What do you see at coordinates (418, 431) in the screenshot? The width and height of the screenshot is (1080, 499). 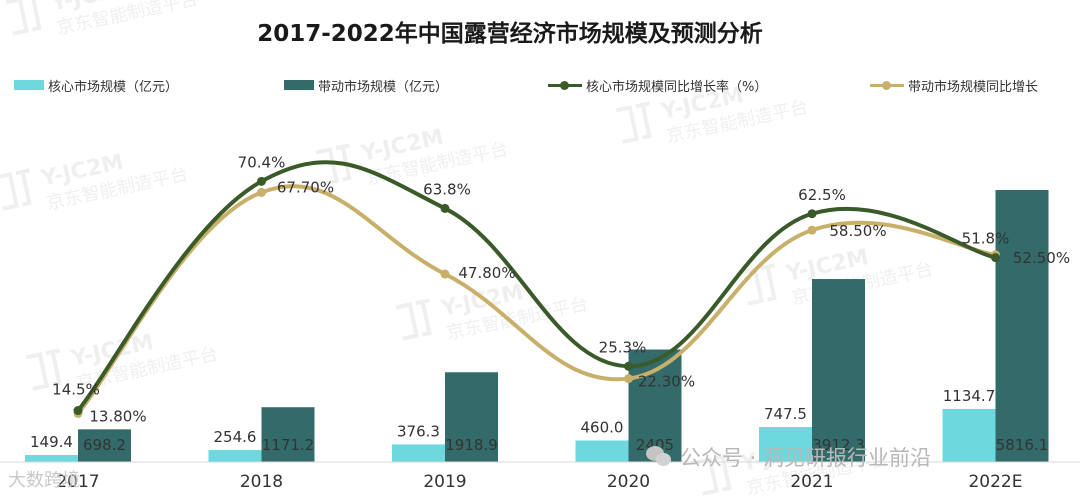 I see `label-core-2019: 376.3` at bounding box center [418, 431].